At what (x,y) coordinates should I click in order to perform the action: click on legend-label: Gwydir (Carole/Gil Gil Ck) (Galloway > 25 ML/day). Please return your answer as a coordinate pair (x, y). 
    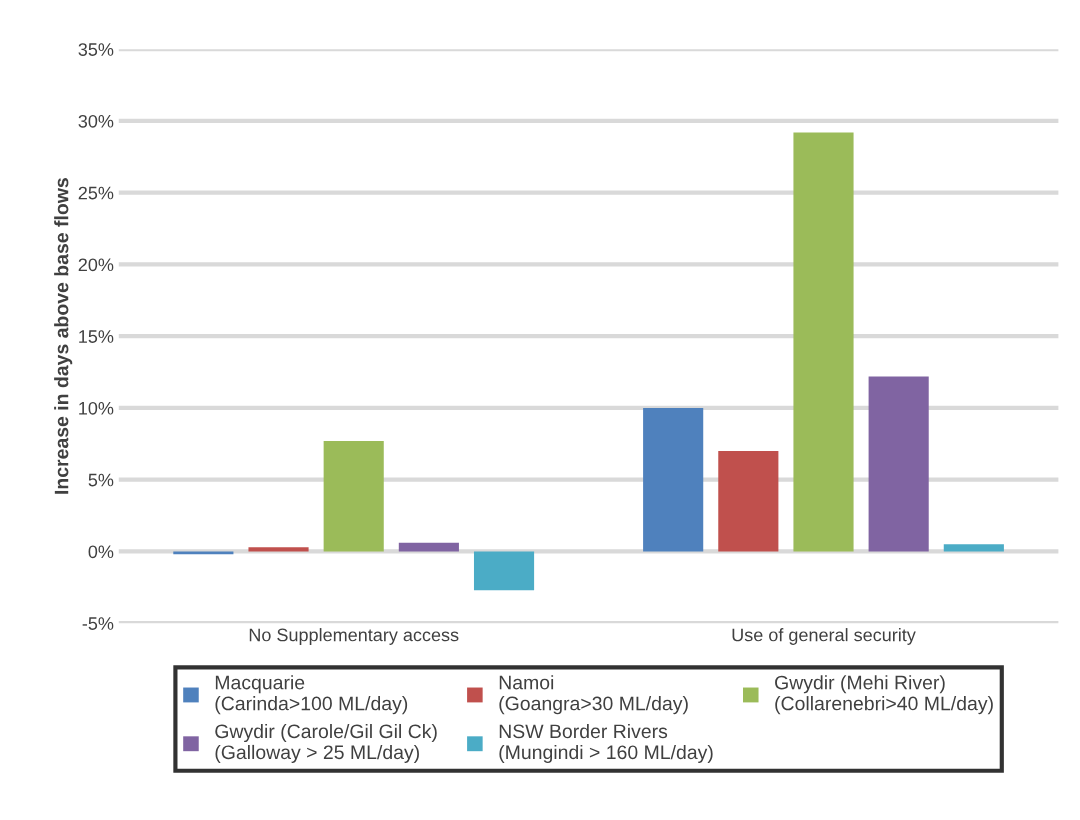
    Looking at the image, I should click on (326, 743).